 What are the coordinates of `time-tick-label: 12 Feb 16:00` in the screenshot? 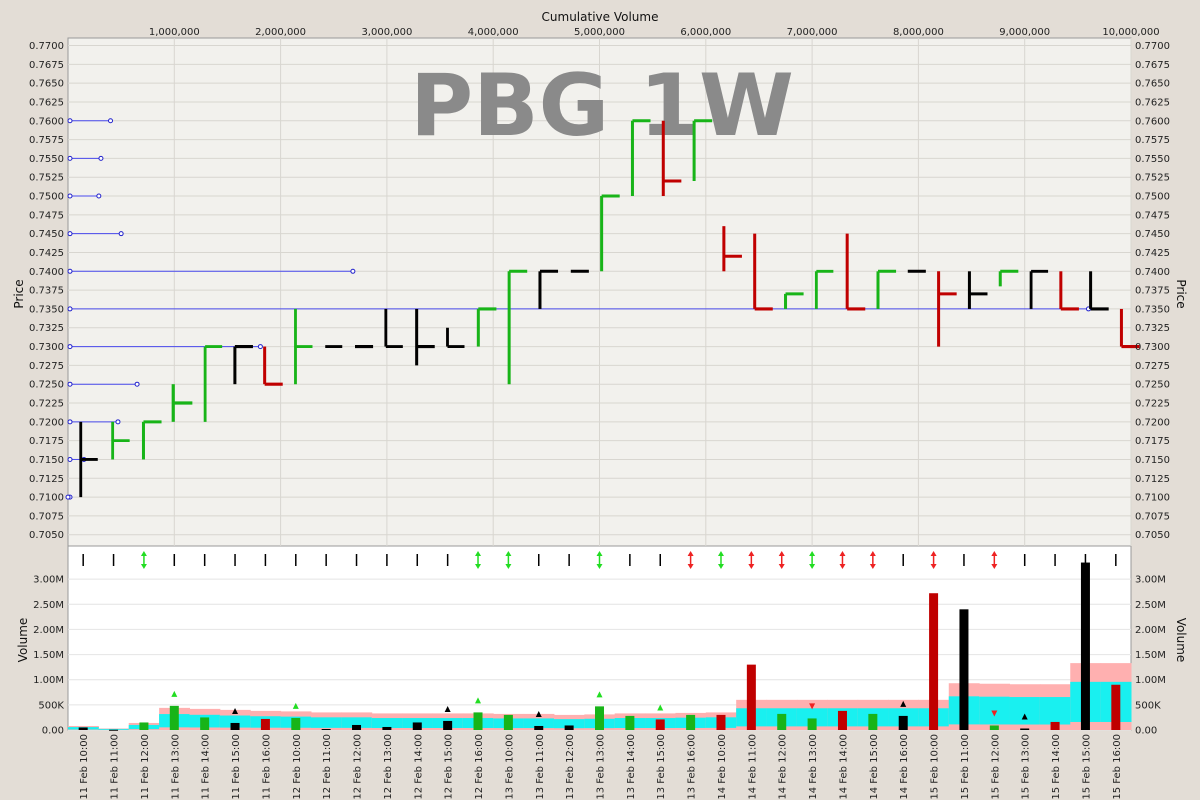 It's located at (479, 767).